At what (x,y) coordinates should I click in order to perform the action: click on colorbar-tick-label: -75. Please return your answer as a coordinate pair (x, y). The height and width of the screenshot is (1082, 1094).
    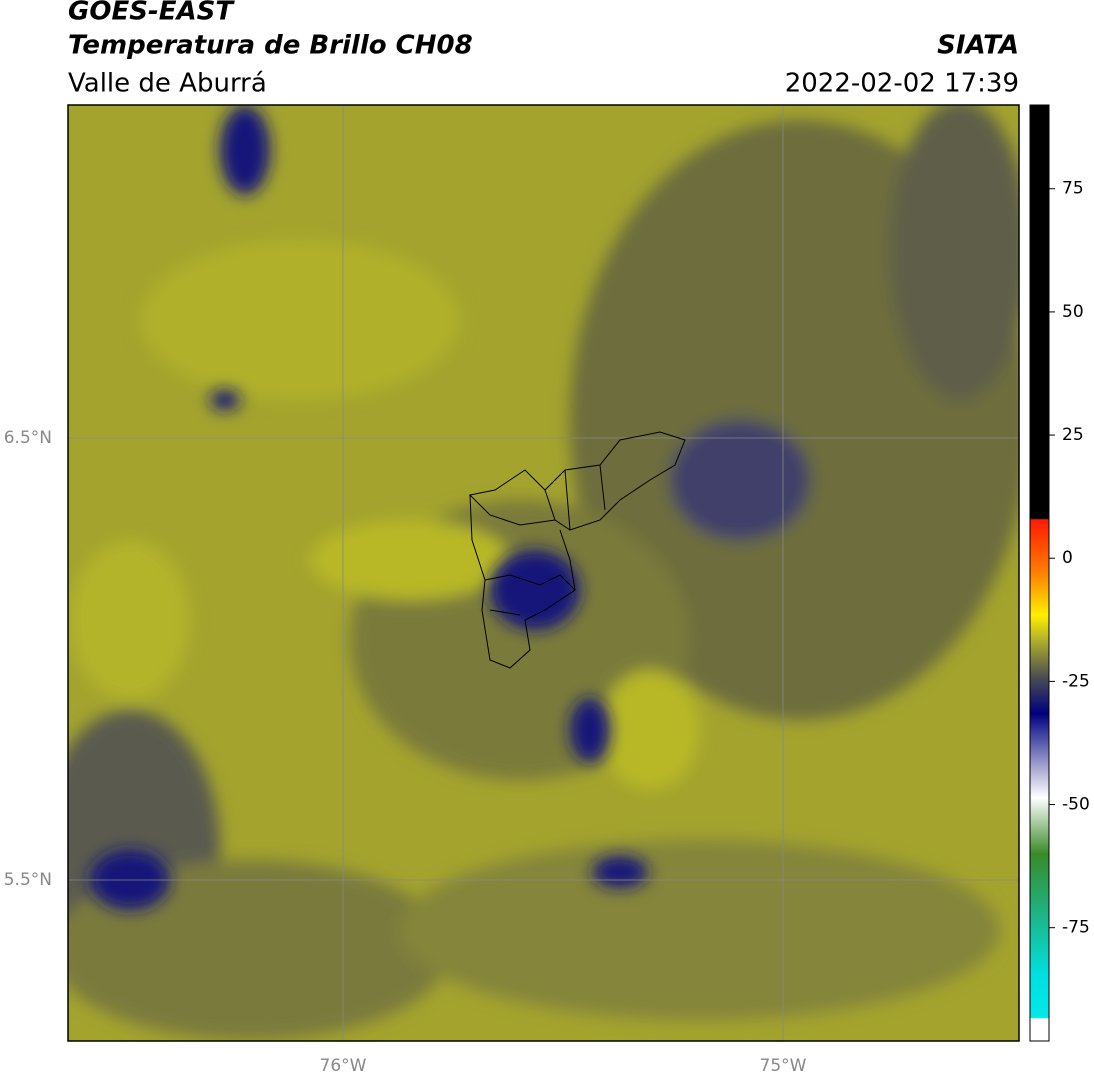
    Looking at the image, I should click on (1076, 928).